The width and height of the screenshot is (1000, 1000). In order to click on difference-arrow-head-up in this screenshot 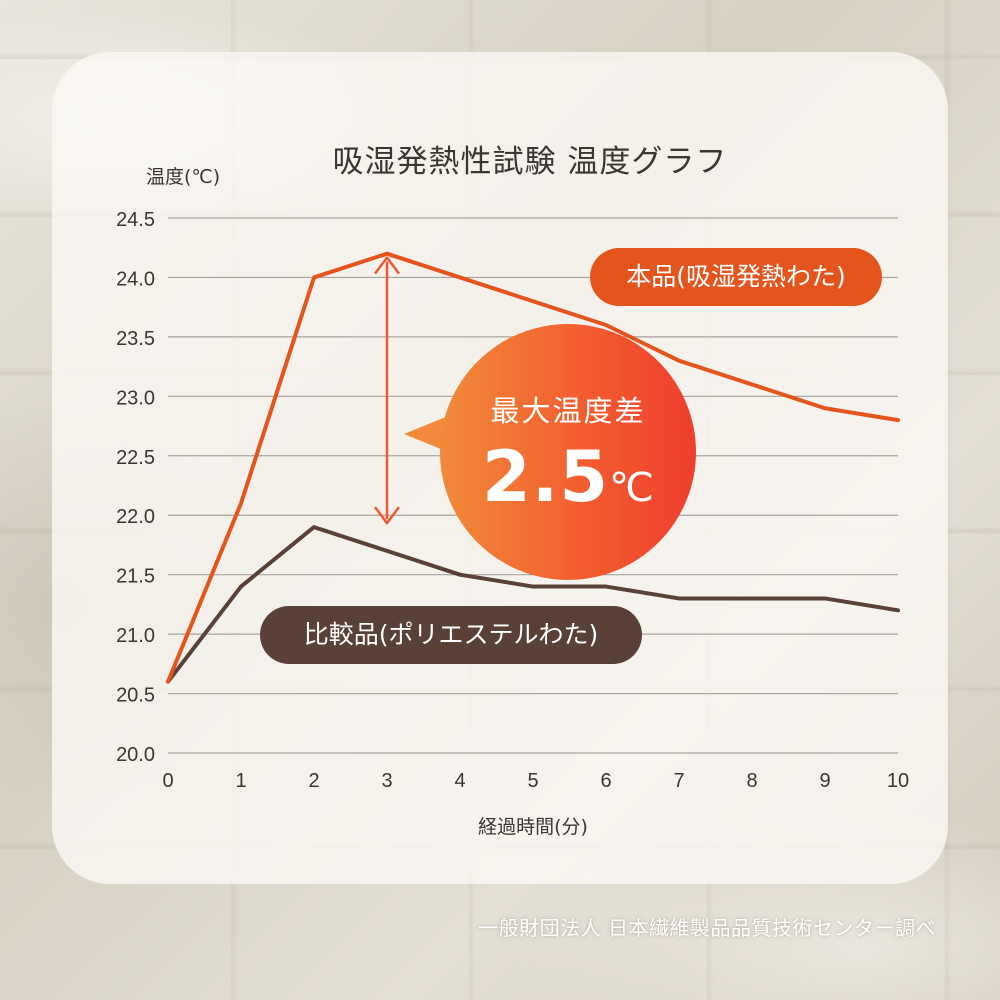, I will do `click(387, 265)`.